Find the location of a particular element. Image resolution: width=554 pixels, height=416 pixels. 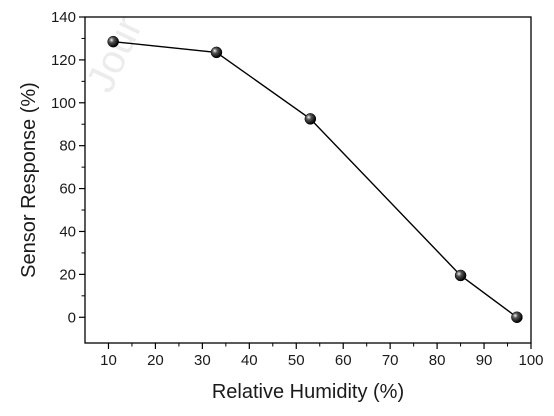

x-tick-label: 30 is located at coordinates (202, 360).